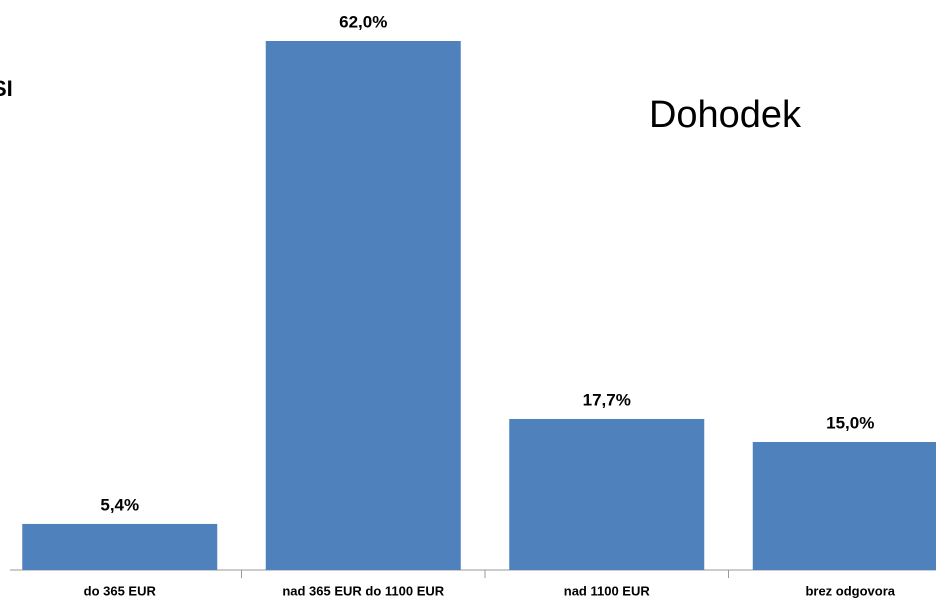 The height and width of the screenshot is (603, 936). I want to click on data-label: 5,4%, so click(119, 504).